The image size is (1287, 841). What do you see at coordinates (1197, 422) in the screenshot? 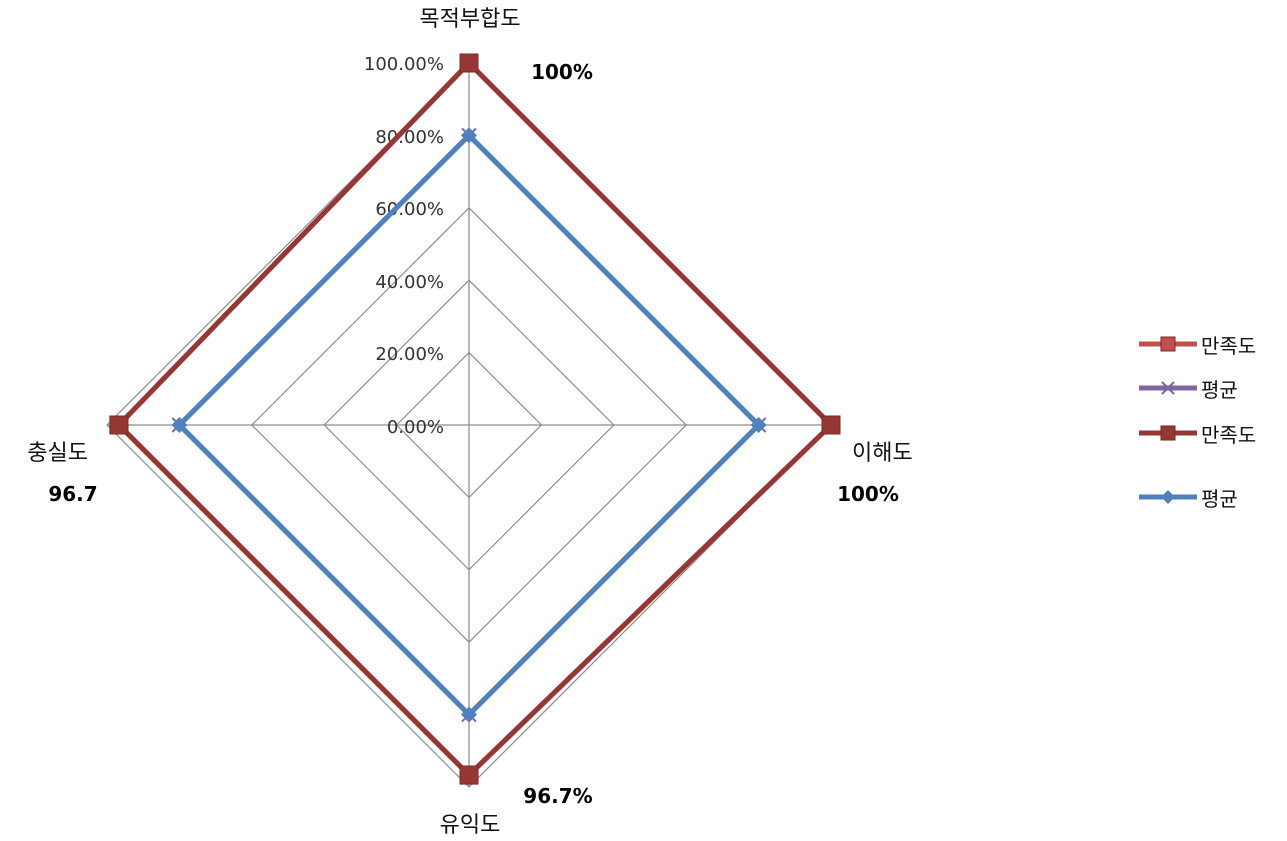
I see `legend: 만족도 평균 만족도 평균` at bounding box center [1197, 422].